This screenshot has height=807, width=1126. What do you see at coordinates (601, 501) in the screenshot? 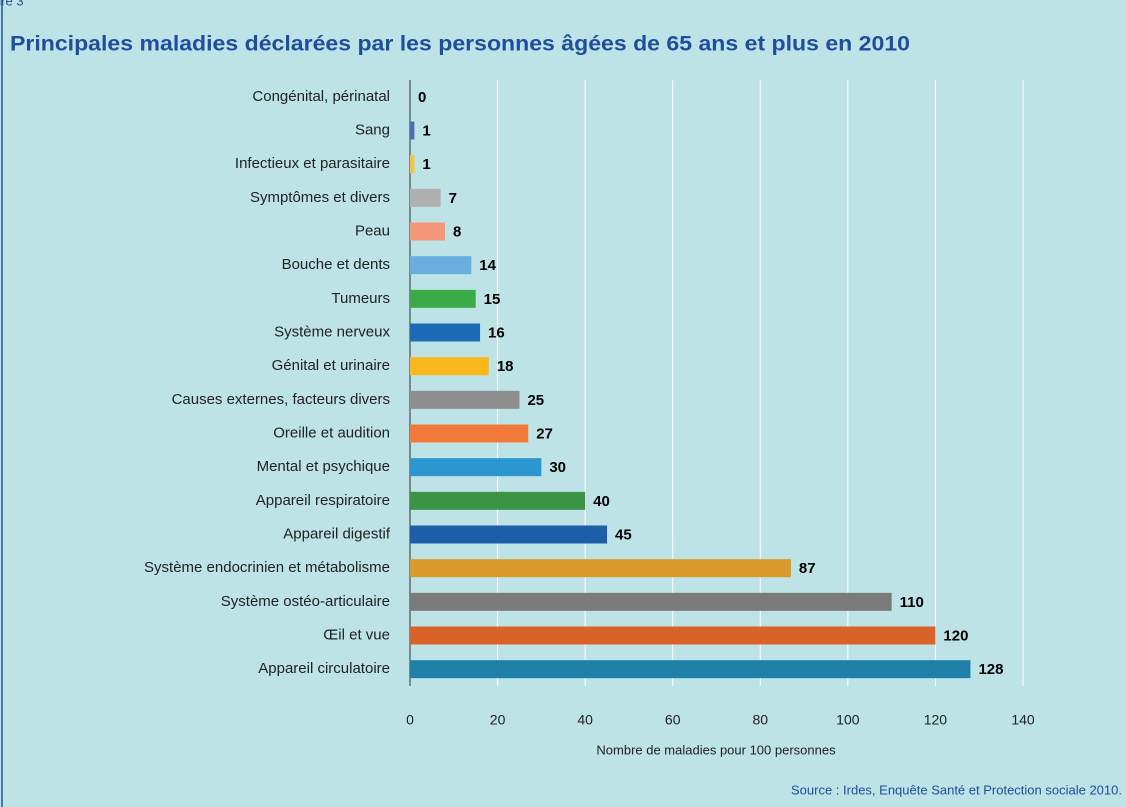
I see `data-label: 40` at bounding box center [601, 501].